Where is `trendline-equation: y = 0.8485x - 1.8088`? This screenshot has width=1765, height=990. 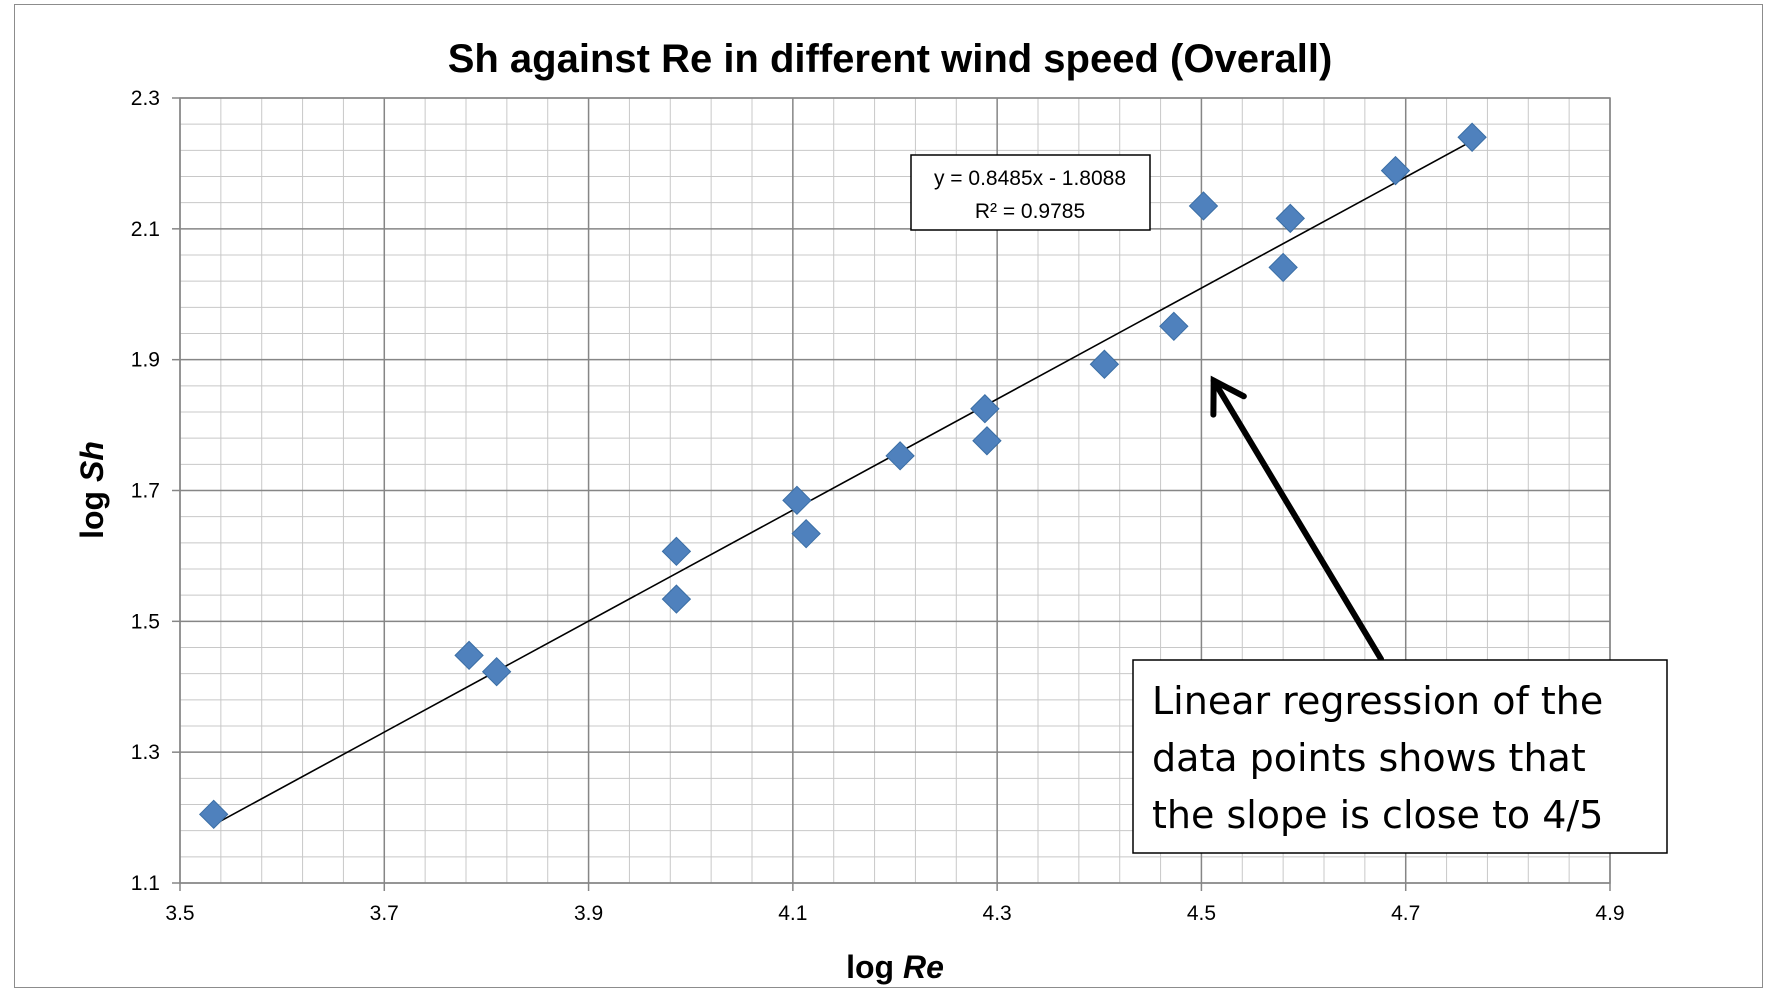
trendline-equation: y = 0.8485x - 1.8088 is located at coordinates (1030, 178).